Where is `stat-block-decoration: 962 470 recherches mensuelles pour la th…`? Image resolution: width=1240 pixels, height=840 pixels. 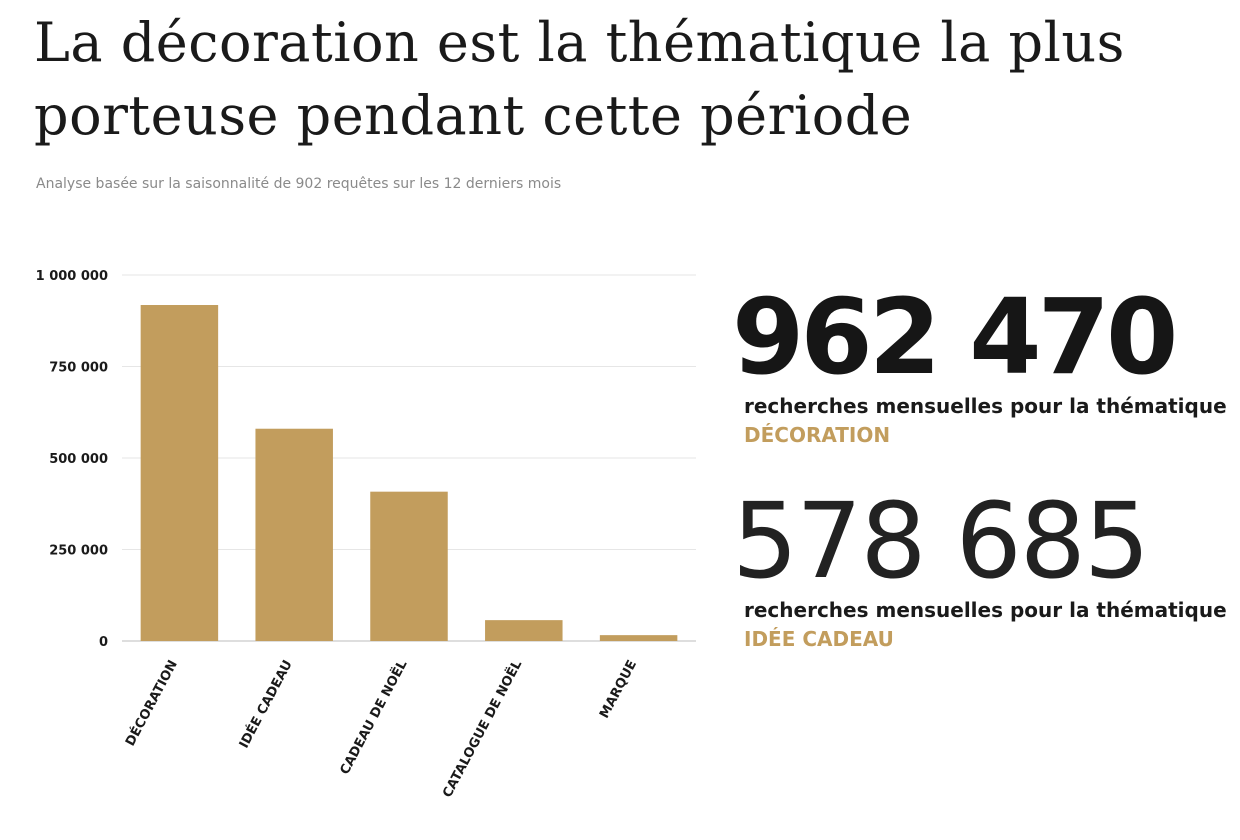 stat-block-decoration: 962 470 recherches mensuelles pour la th… is located at coordinates (979, 366).